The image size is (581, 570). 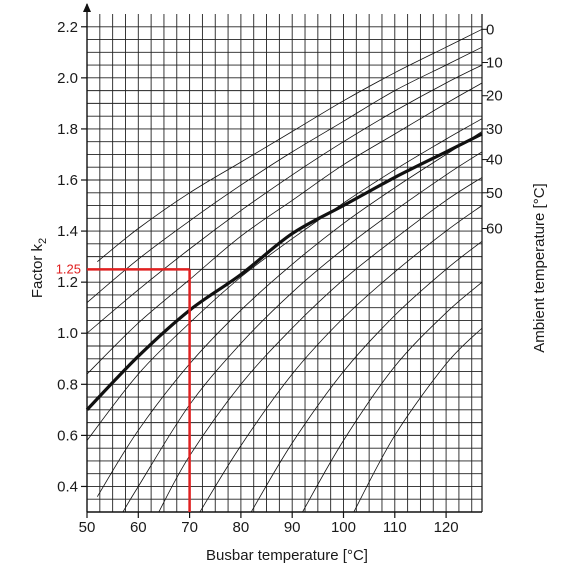 I want to click on x-tick-label: 70, so click(x=189, y=527).